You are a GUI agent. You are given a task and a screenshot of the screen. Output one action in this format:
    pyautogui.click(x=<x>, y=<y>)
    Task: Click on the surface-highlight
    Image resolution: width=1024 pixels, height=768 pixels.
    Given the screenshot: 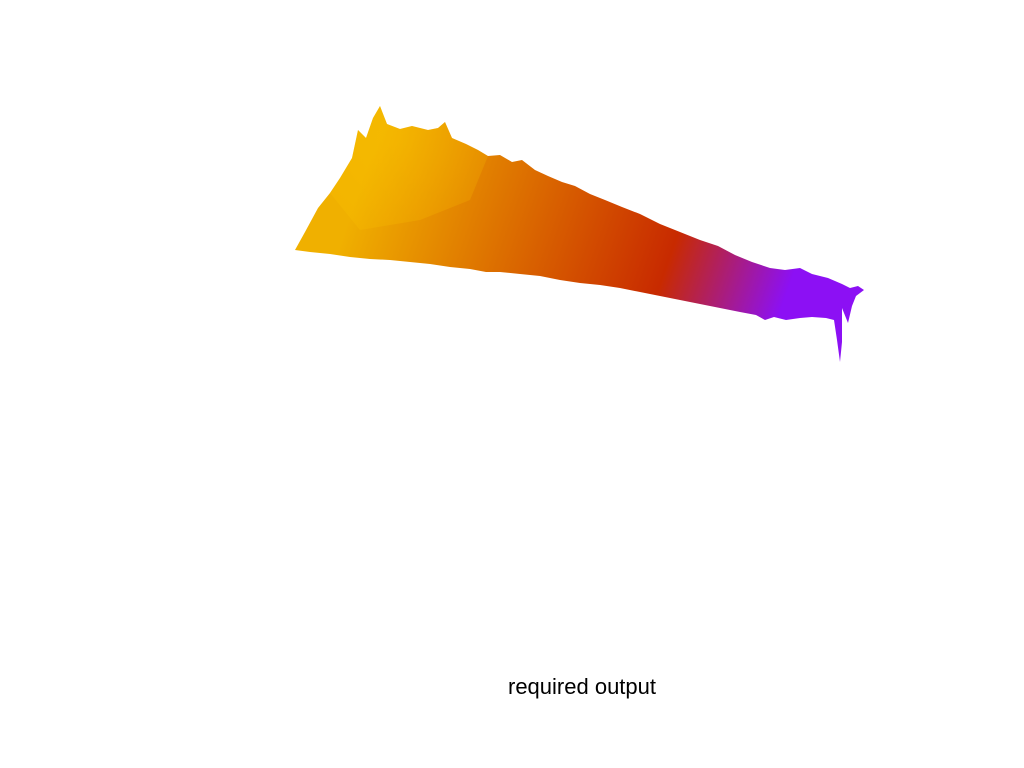 What is the action you would take?
    pyautogui.click(x=409, y=168)
    